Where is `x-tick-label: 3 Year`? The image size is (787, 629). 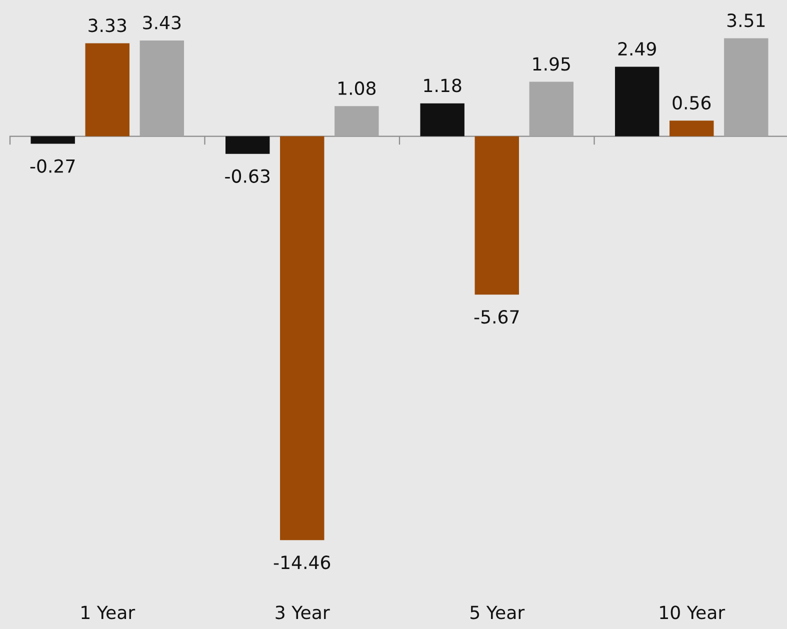 x-tick-label: 3 Year is located at coordinates (303, 613).